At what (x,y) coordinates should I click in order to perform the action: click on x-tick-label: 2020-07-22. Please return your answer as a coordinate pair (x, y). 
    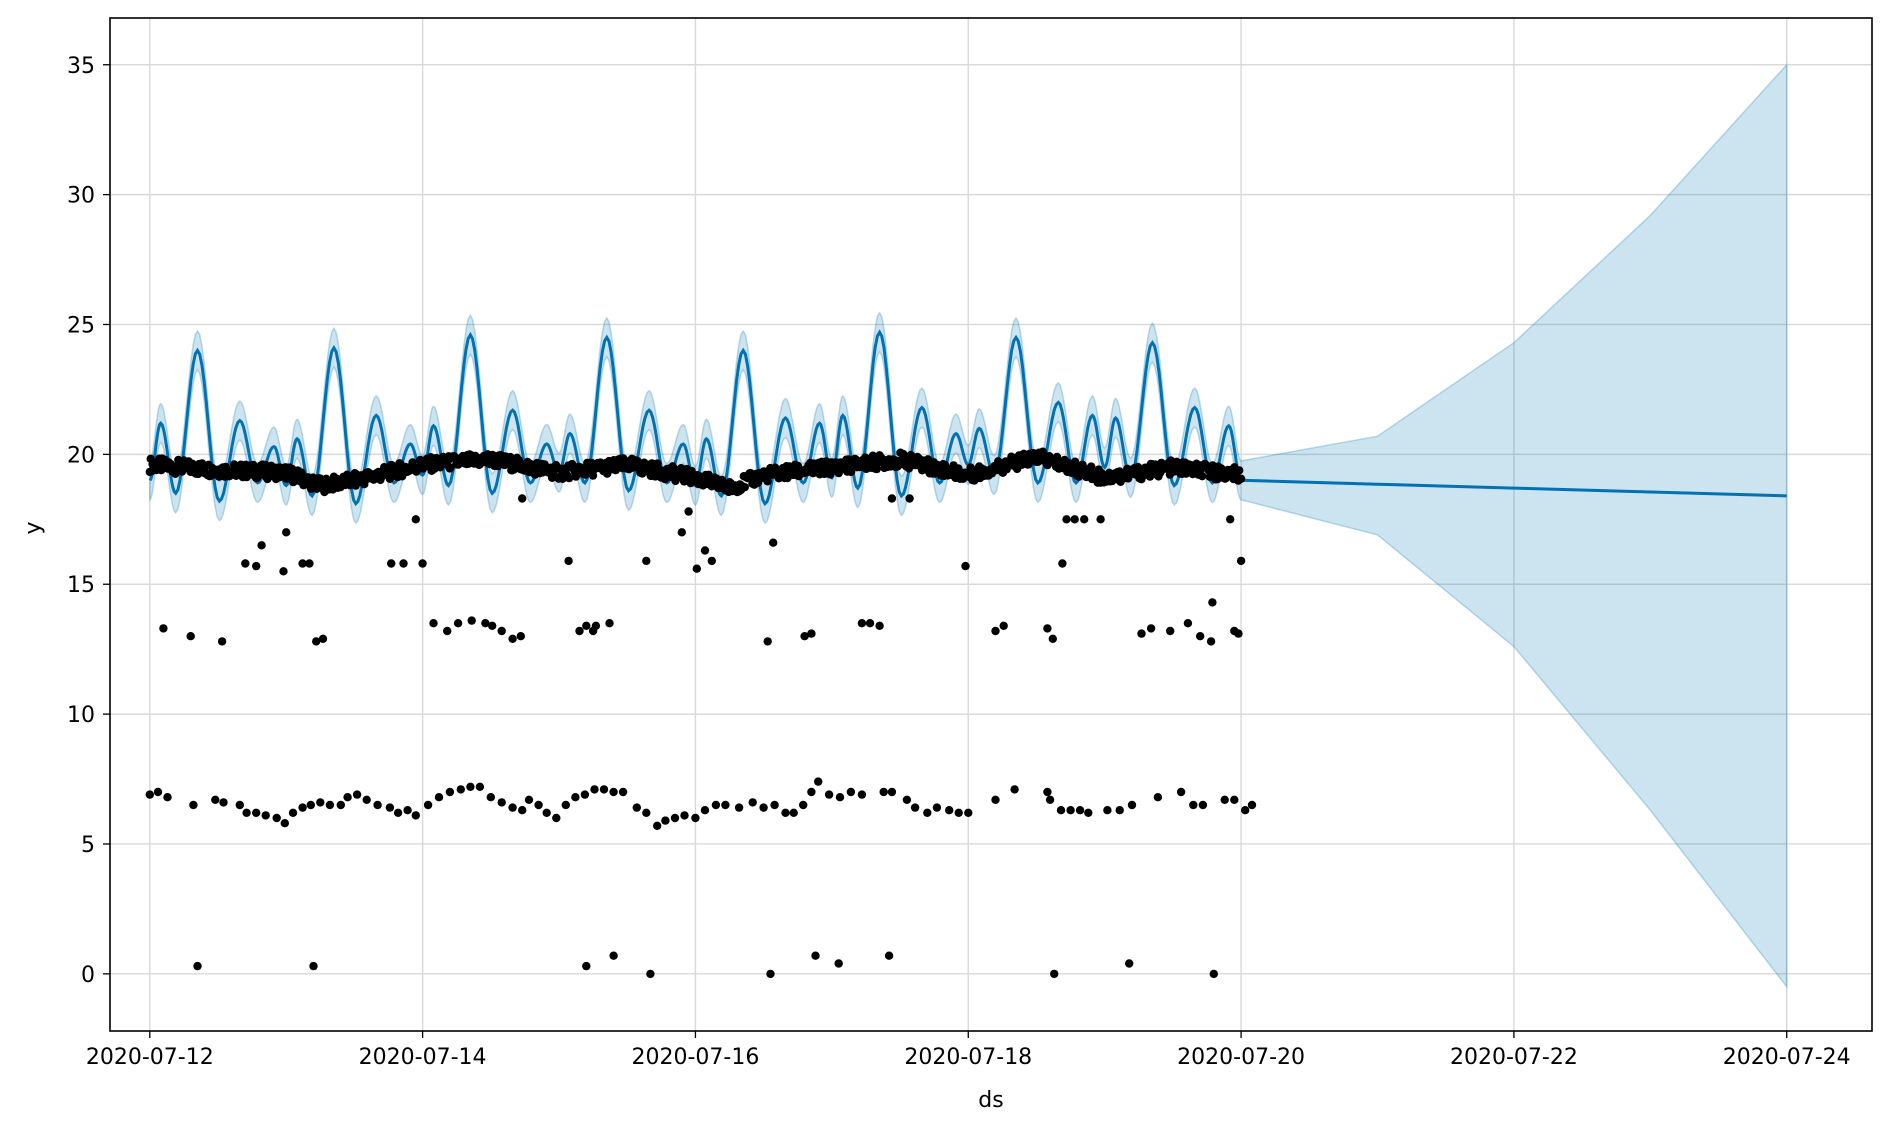
    Looking at the image, I should click on (1514, 1057).